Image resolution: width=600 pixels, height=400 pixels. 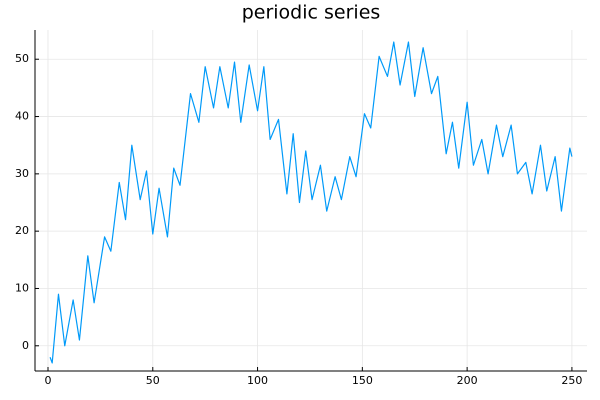 I want to click on chart-title: periodic series, so click(x=311, y=13).